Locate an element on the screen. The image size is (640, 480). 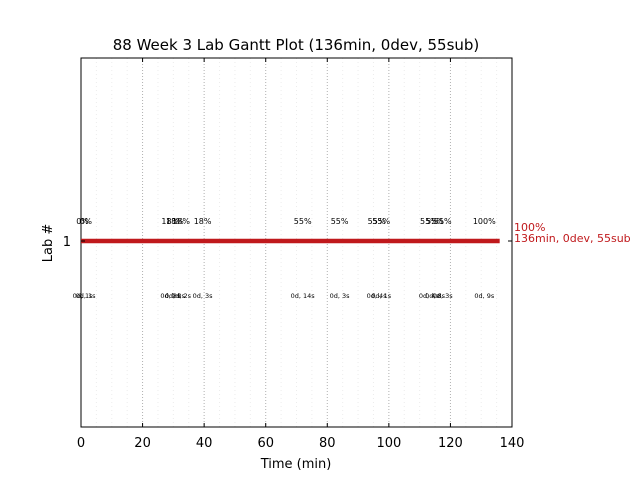
x-tick-label: 40 is located at coordinates (204, 443).